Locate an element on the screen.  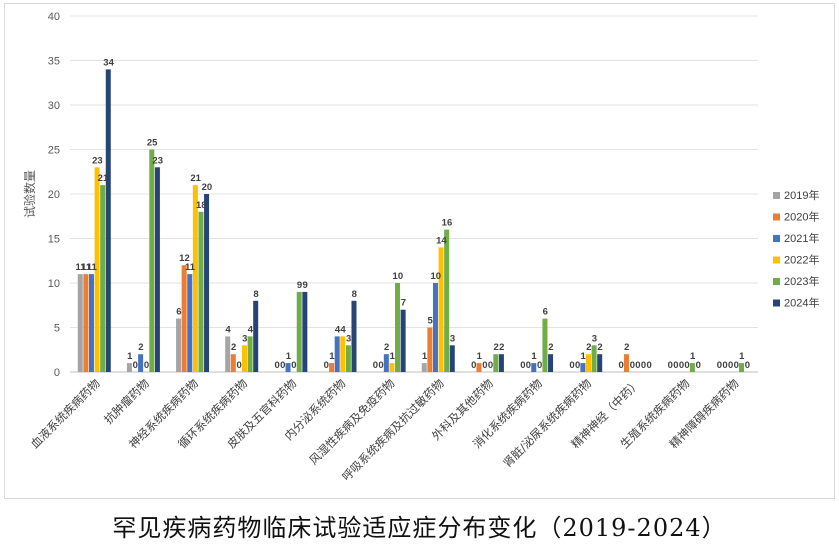
data-label: 7 is located at coordinates (403, 303).